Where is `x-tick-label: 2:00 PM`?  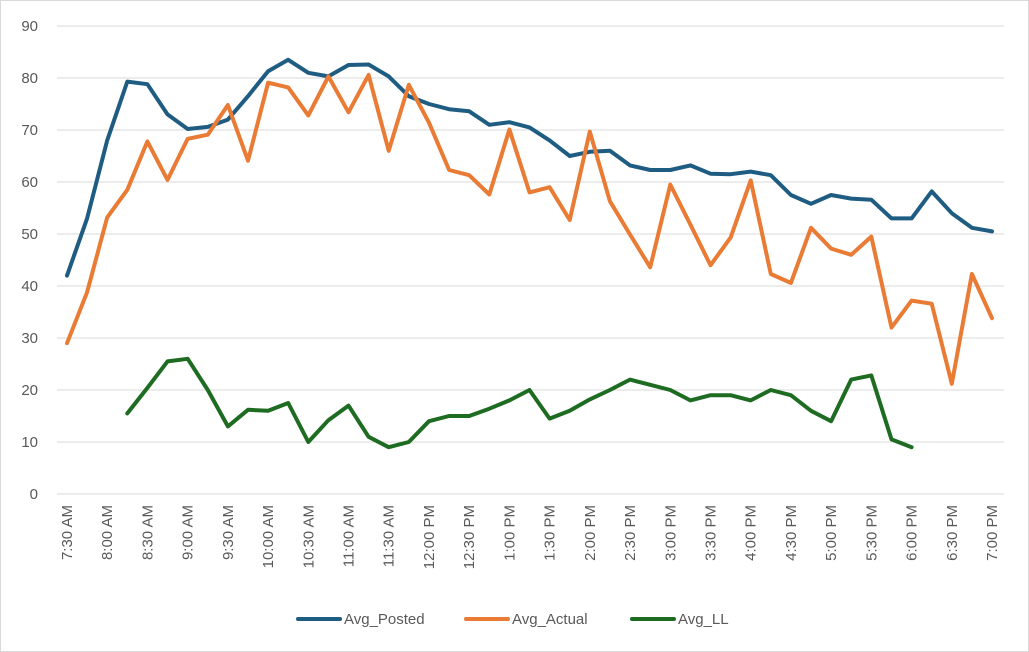 x-tick-label: 2:00 PM is located at coordinates (590, 533).